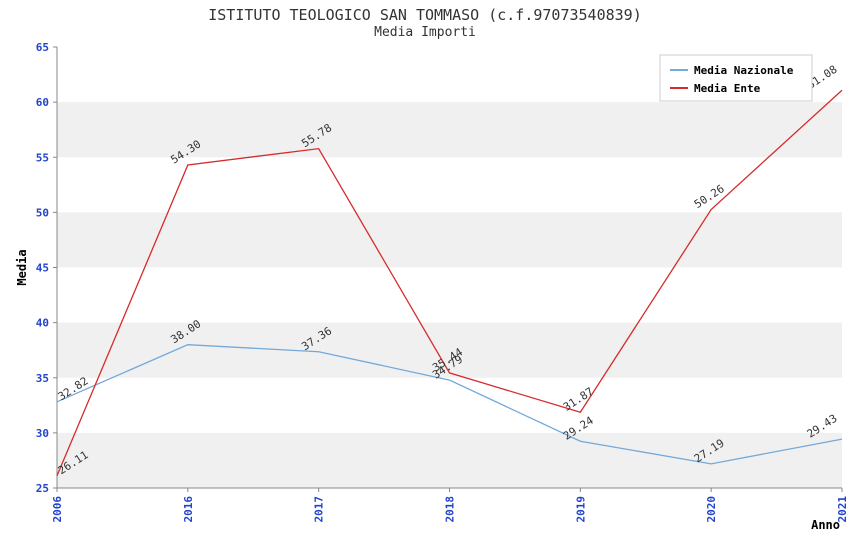 This screenshot has width=850, height=550. What do you see at coordinates (425, 32) in the screenshot?
I see `chart-subtitle: Media Importi` at bounding box center [425, 32].